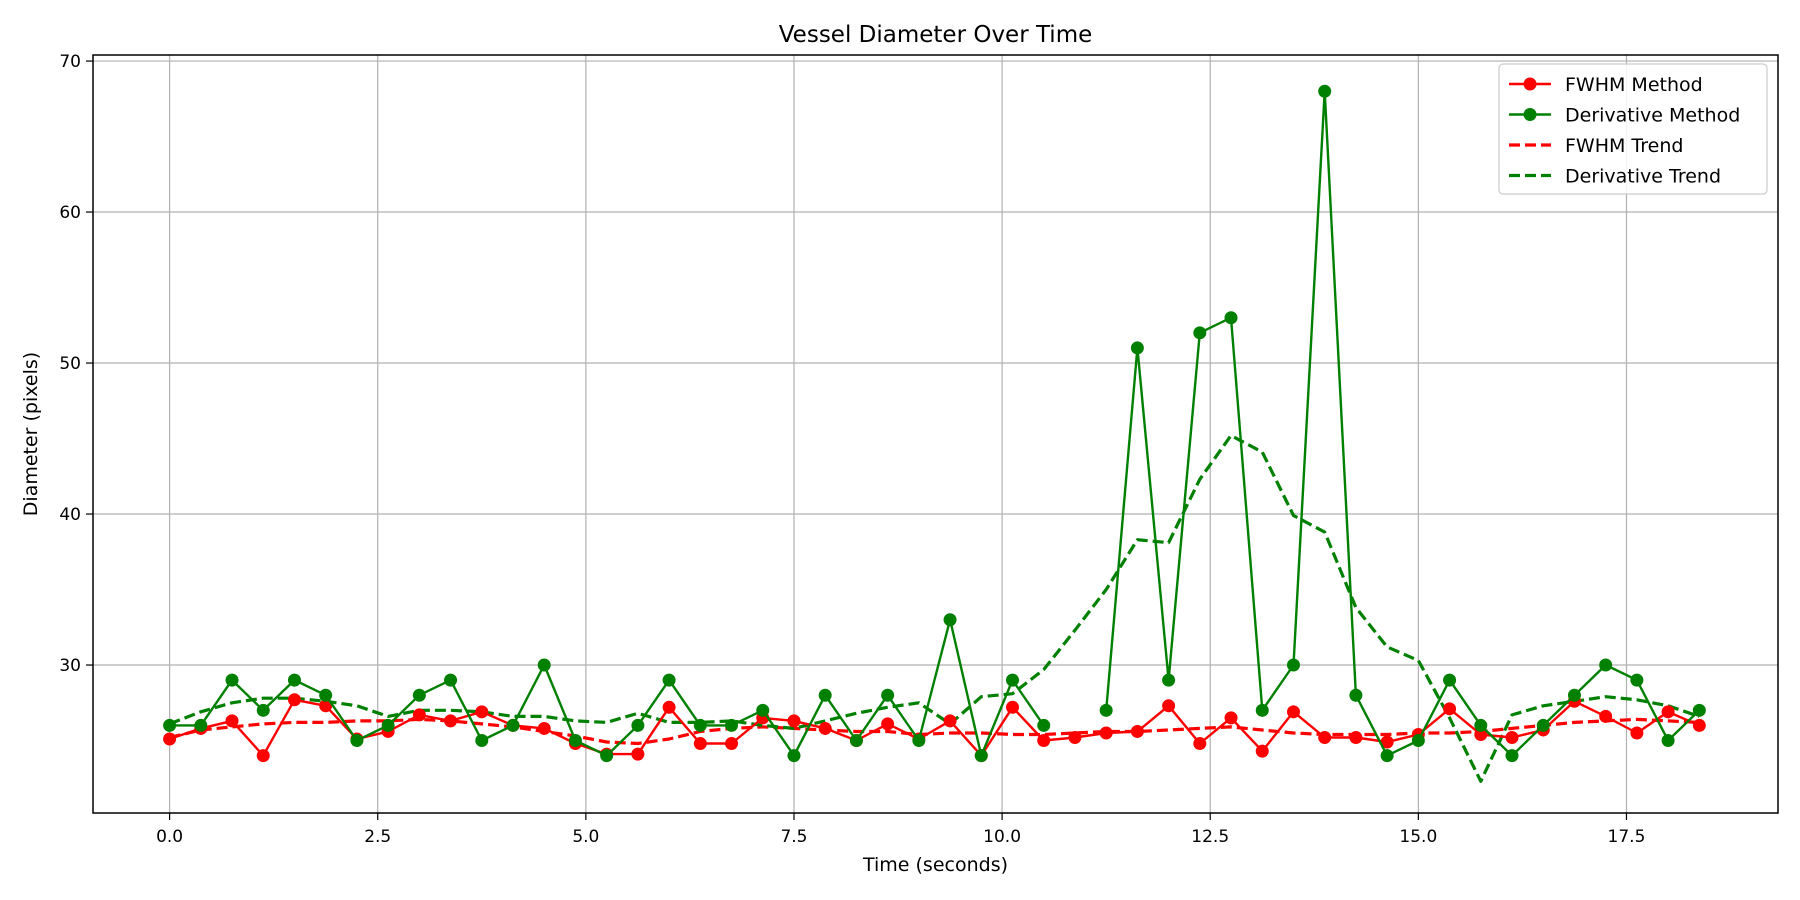 Image resolution: width=1800 pixels, height=900 pixels. I want to click on y-axis-label: Diameter (pixels), so click(31, 434).